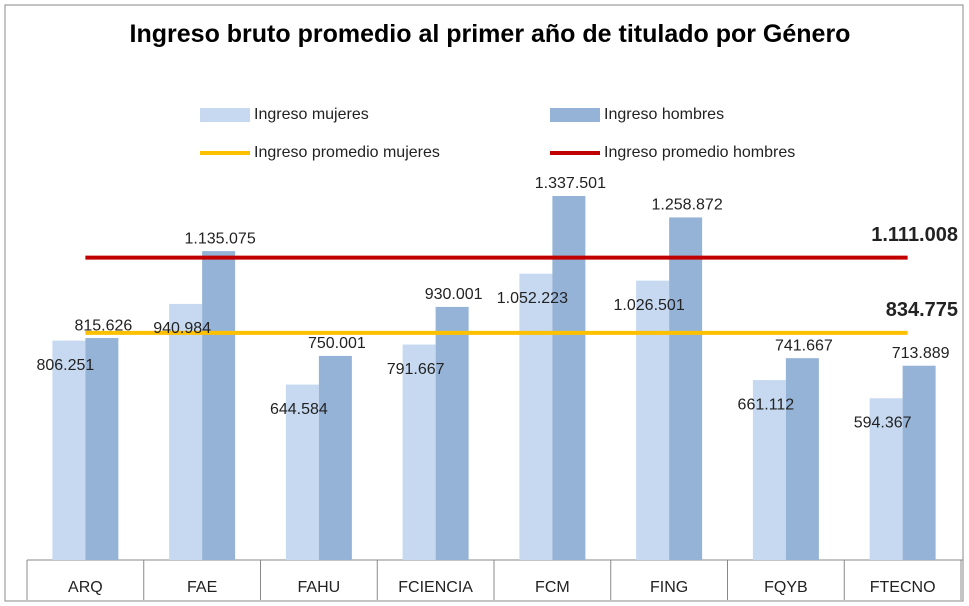 This screenshot has height=606, width=969. What do you see at coordinates (416, 369) in the screenshot?
I see `data-label: 791.667` at bounding box center [416, 369].